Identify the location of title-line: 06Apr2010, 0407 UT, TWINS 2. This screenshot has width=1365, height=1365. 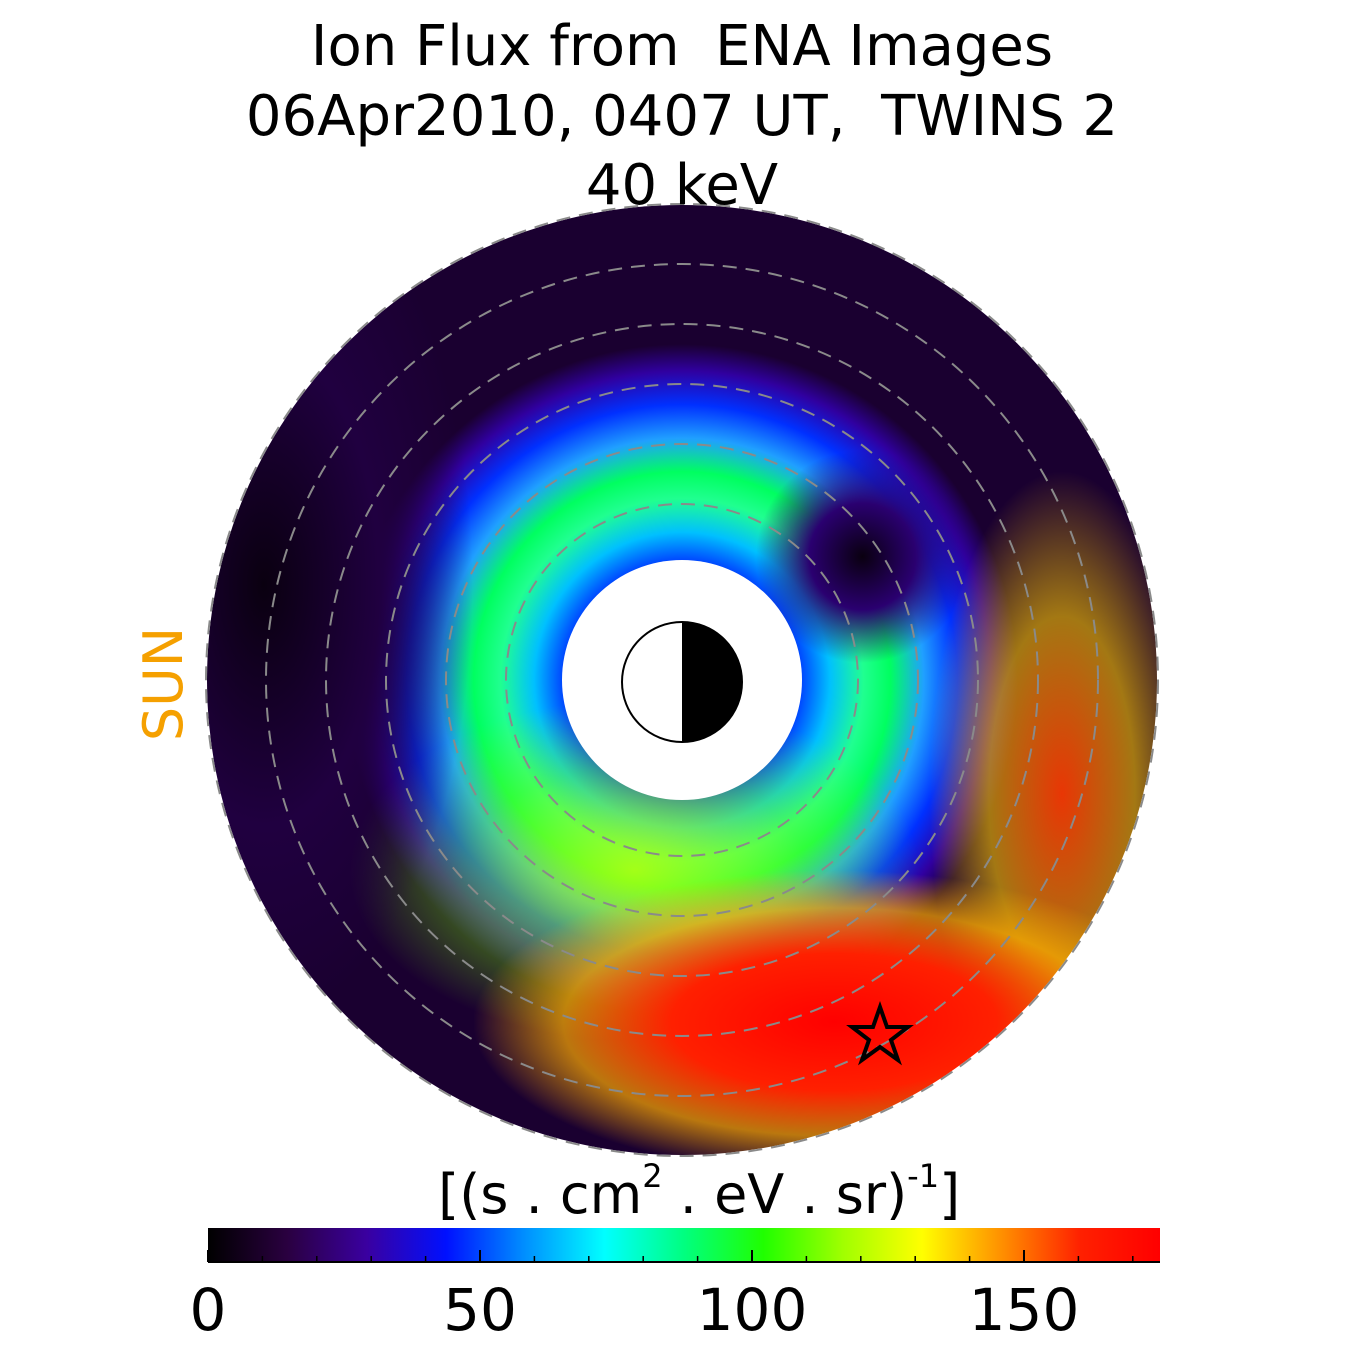
(682, 116).